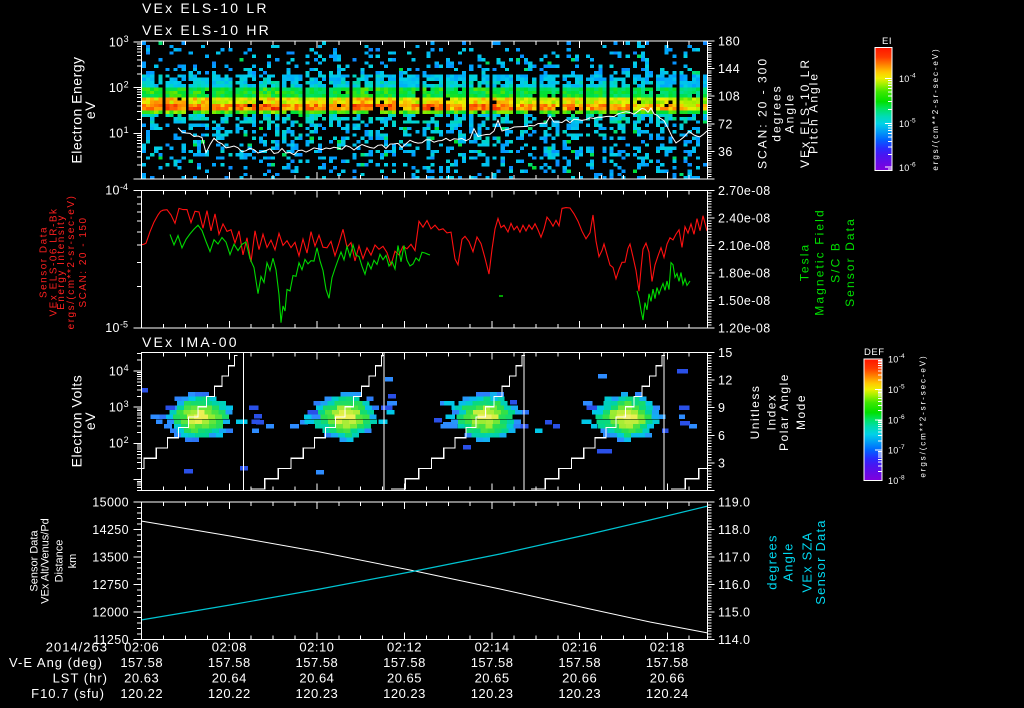 Image resolution: width=1024 pixels, height=708 pixels. Describe the element at coordinates (80, 678) in the screenshot. I see `svg-text: LST (hr)` at that location.